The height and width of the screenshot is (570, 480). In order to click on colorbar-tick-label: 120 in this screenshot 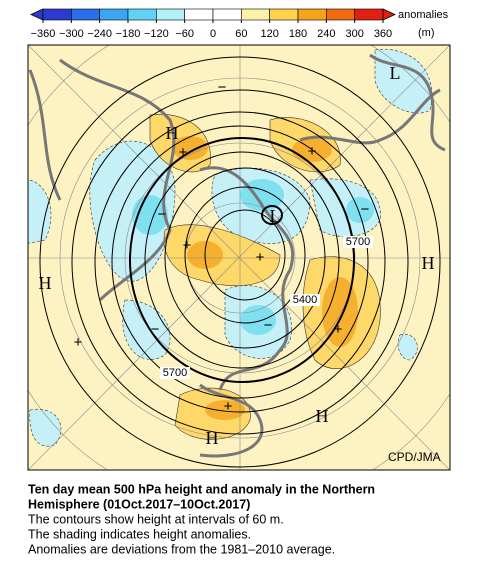, I will do `click(269, 34)`.